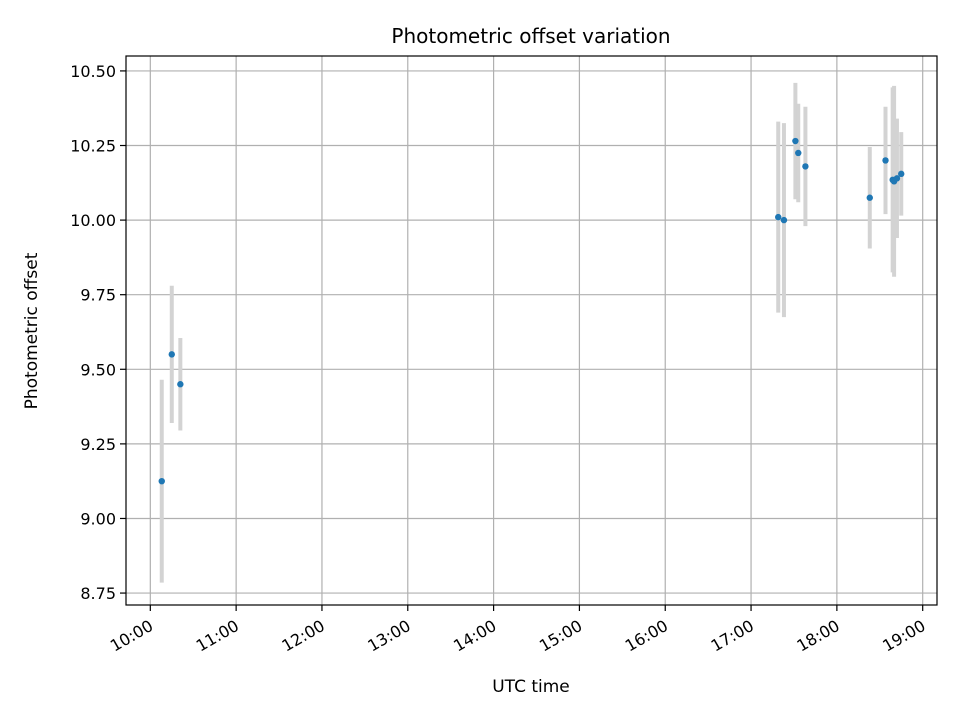 The image size is (960, 720). I want to click on y-tick-label: 8.75, so click(98, 593).